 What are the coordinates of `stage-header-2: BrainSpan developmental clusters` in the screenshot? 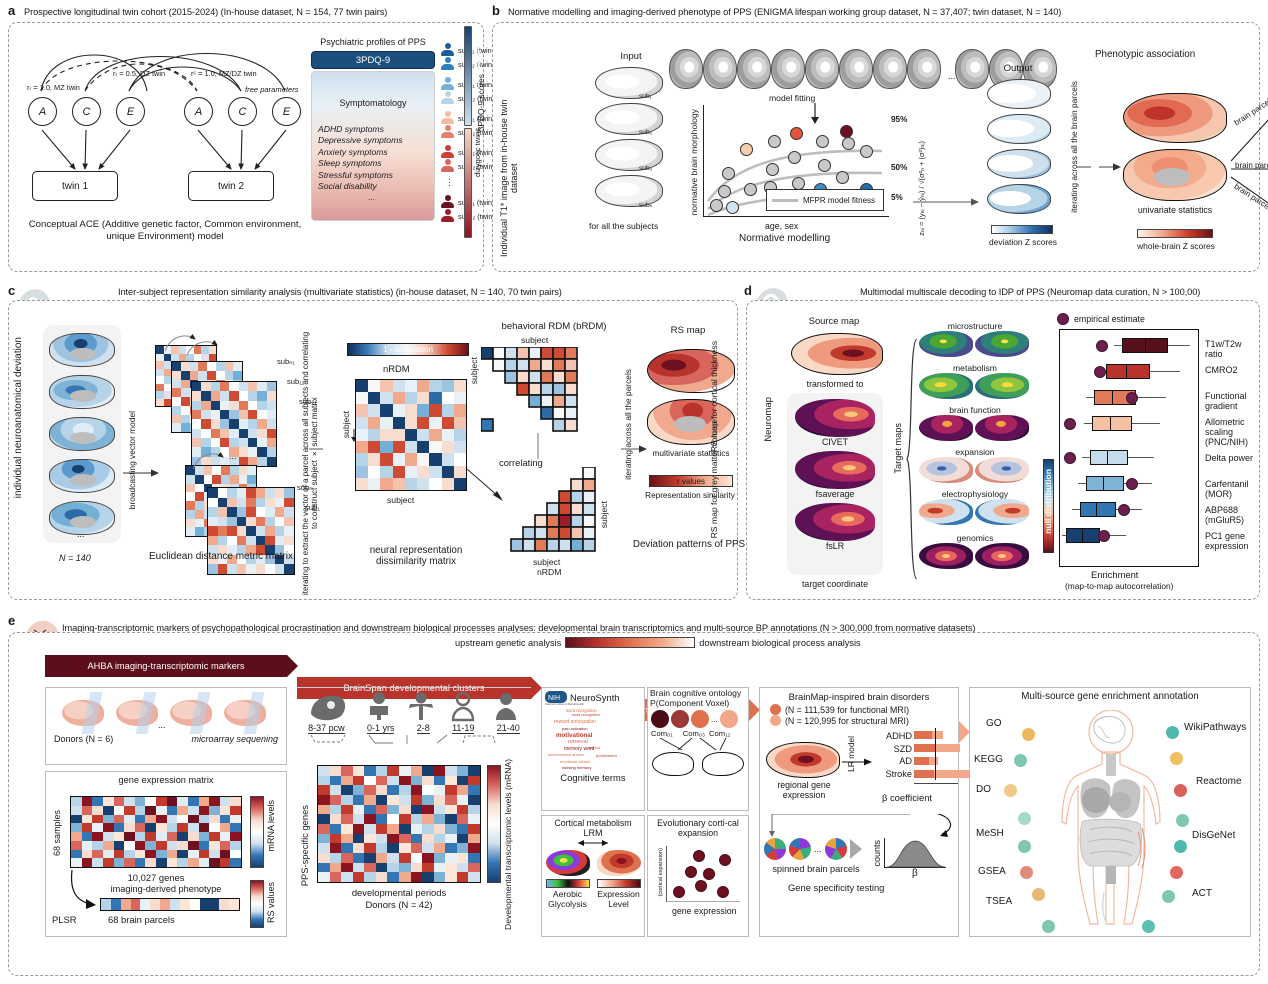 It's located at (419, 688).